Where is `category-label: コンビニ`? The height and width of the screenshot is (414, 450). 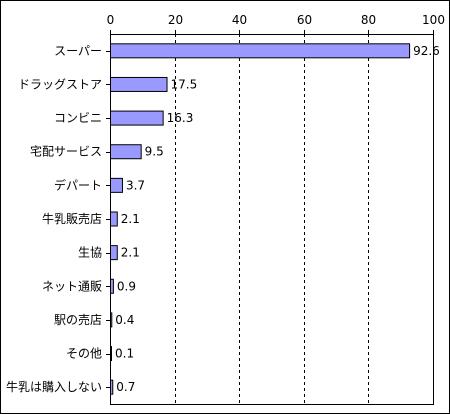
category-label: コンビニ is located at coordinates (78, 118).